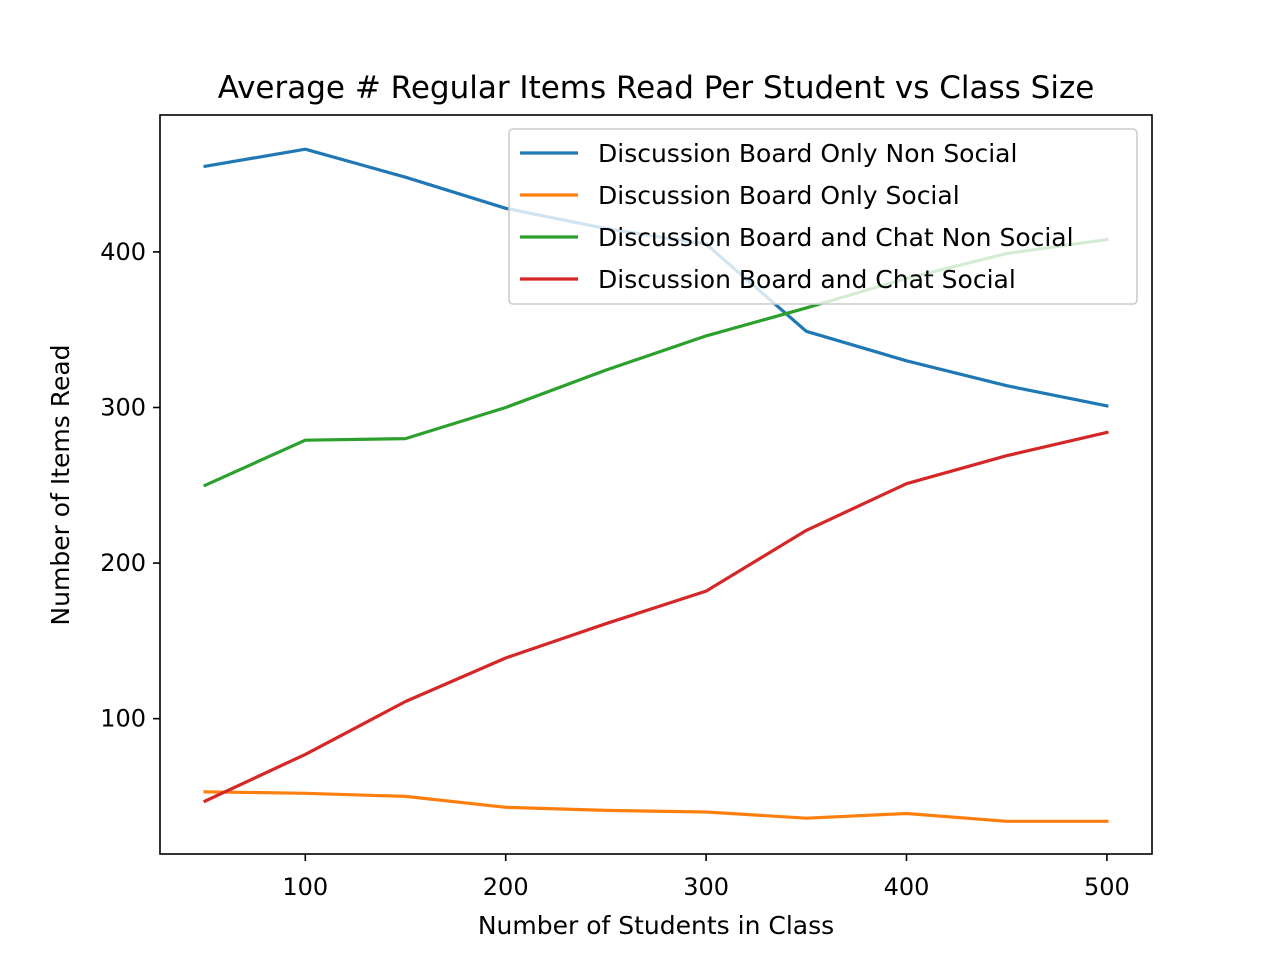  I want to click on y-axis: 100 200 300 400, so click(130, 485).